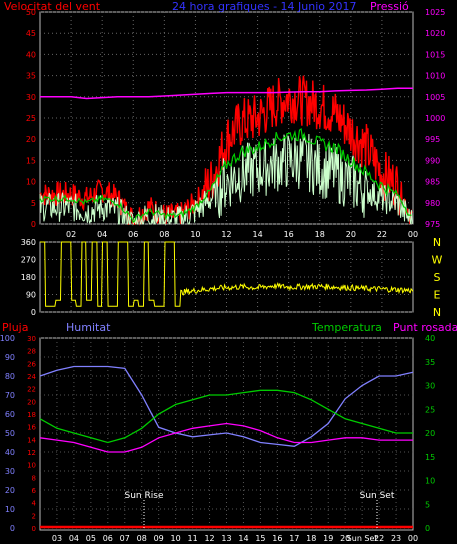  I want to click on pressure-tick: 1005, so click(435, 97).